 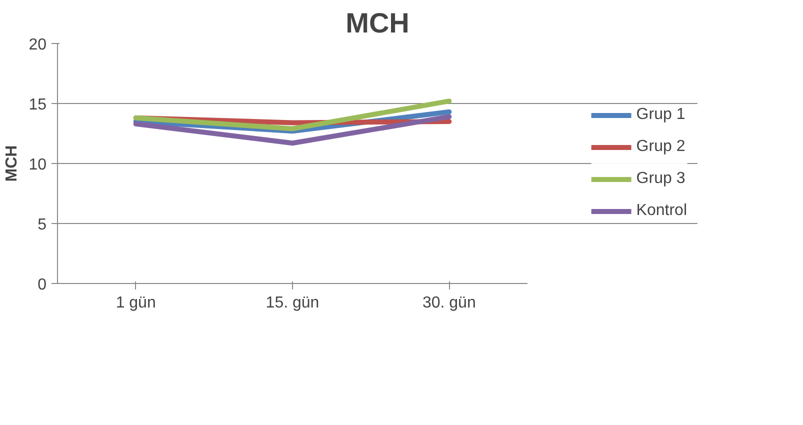 I want to click on y-tick-label: 0, so click(x=42, y=285).